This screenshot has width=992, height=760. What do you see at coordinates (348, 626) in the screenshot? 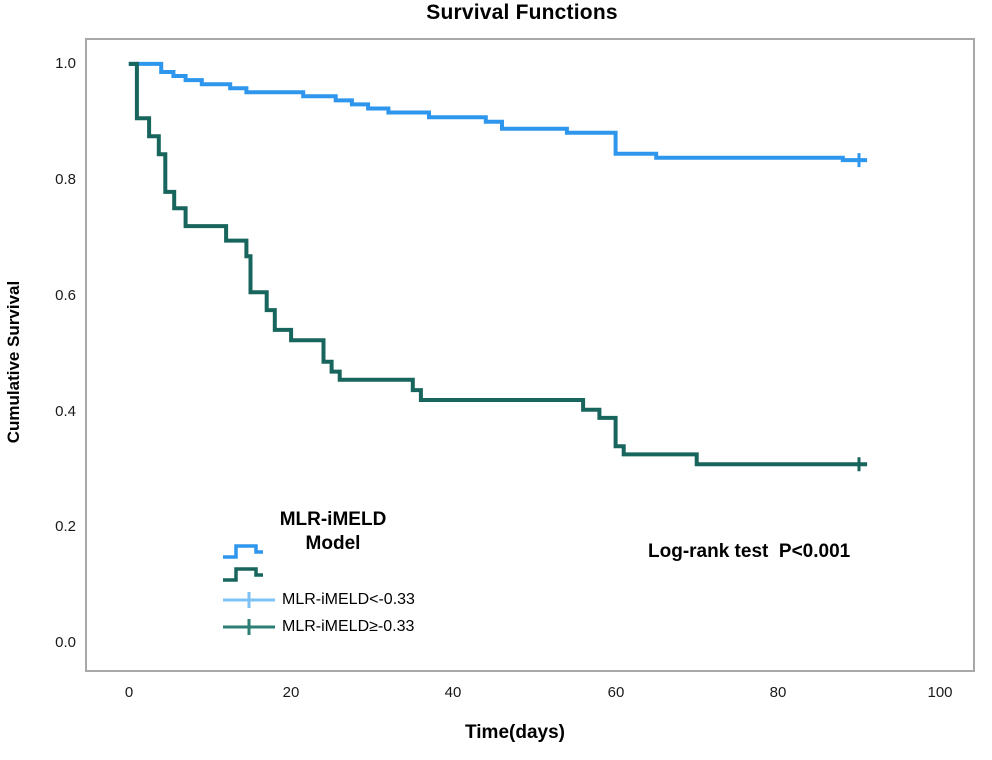
I see `legend-label-high-risk: MLR-iMELD≥-0.33` at bounding box center [348, 626].